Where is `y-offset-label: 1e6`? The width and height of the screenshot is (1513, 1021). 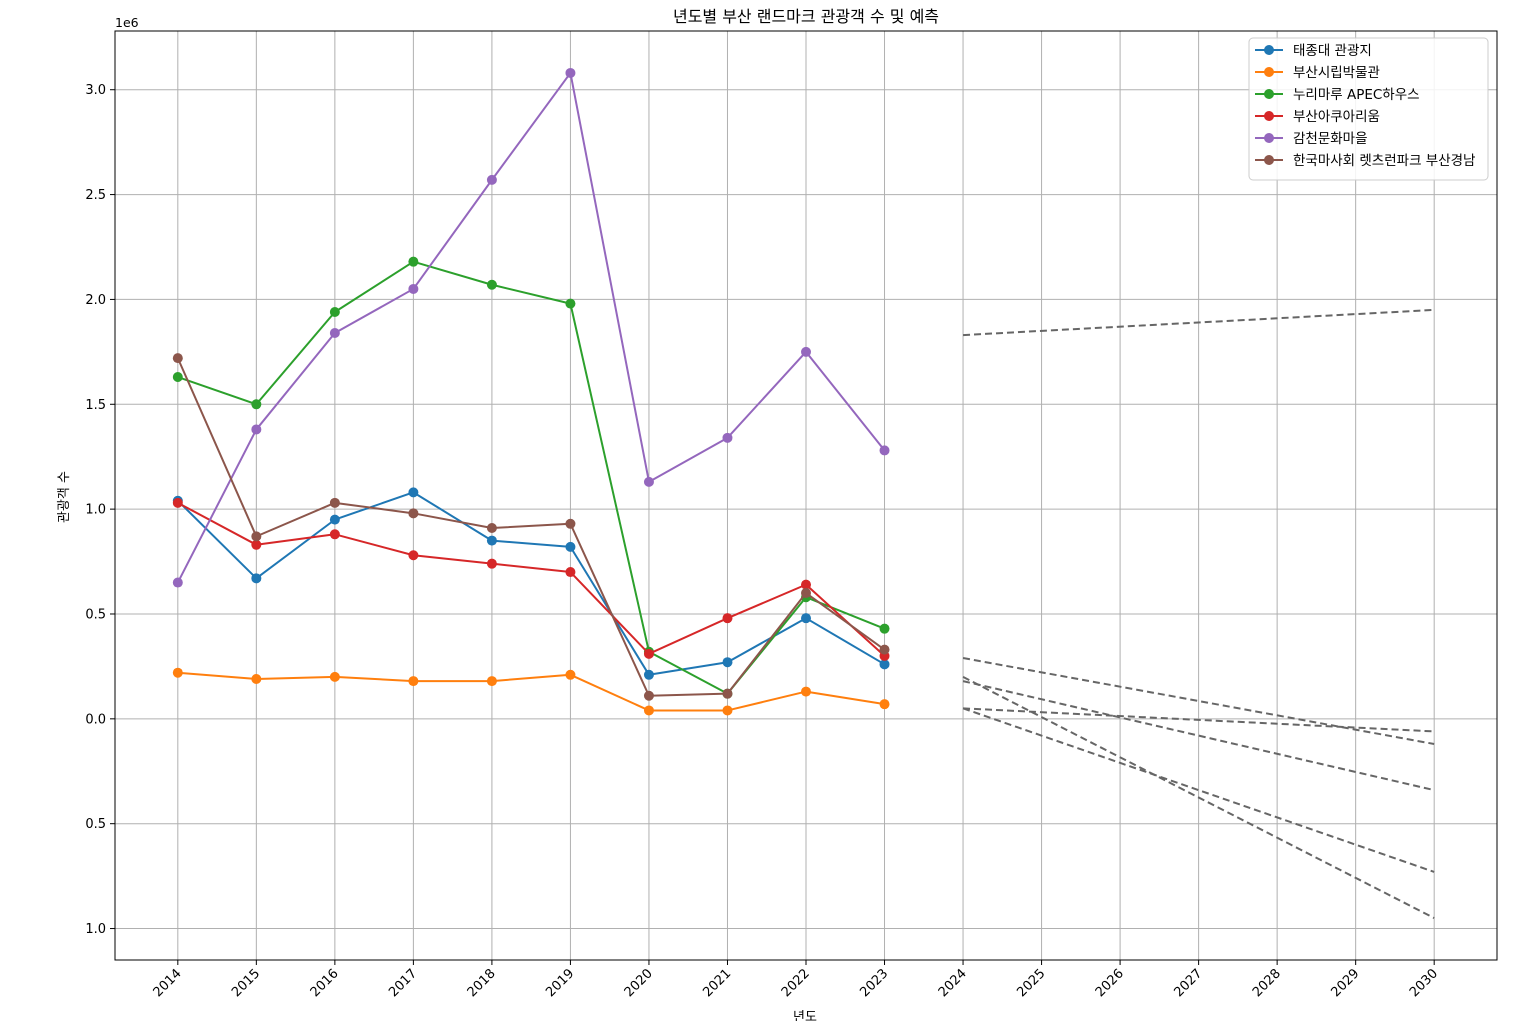 y-offset-label: 1e6 is located at coordinates (127, 22).